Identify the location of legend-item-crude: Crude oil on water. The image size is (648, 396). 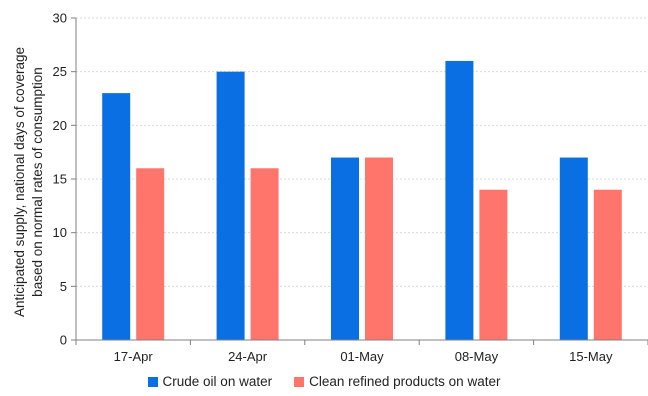
(210, 381).